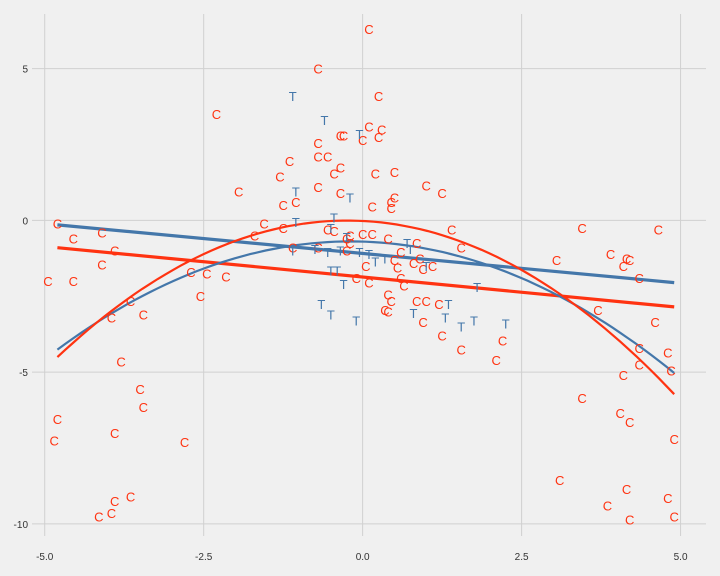 The image size is (720, 576). I want to click on x-tick-label: -5.0, so click(45, 557).